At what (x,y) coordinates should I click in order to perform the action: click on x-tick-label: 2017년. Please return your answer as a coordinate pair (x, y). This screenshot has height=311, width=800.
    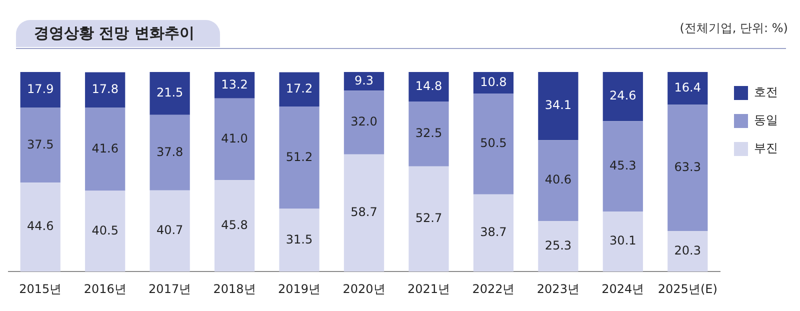
    Looking at the image, I should click on (170, 289).